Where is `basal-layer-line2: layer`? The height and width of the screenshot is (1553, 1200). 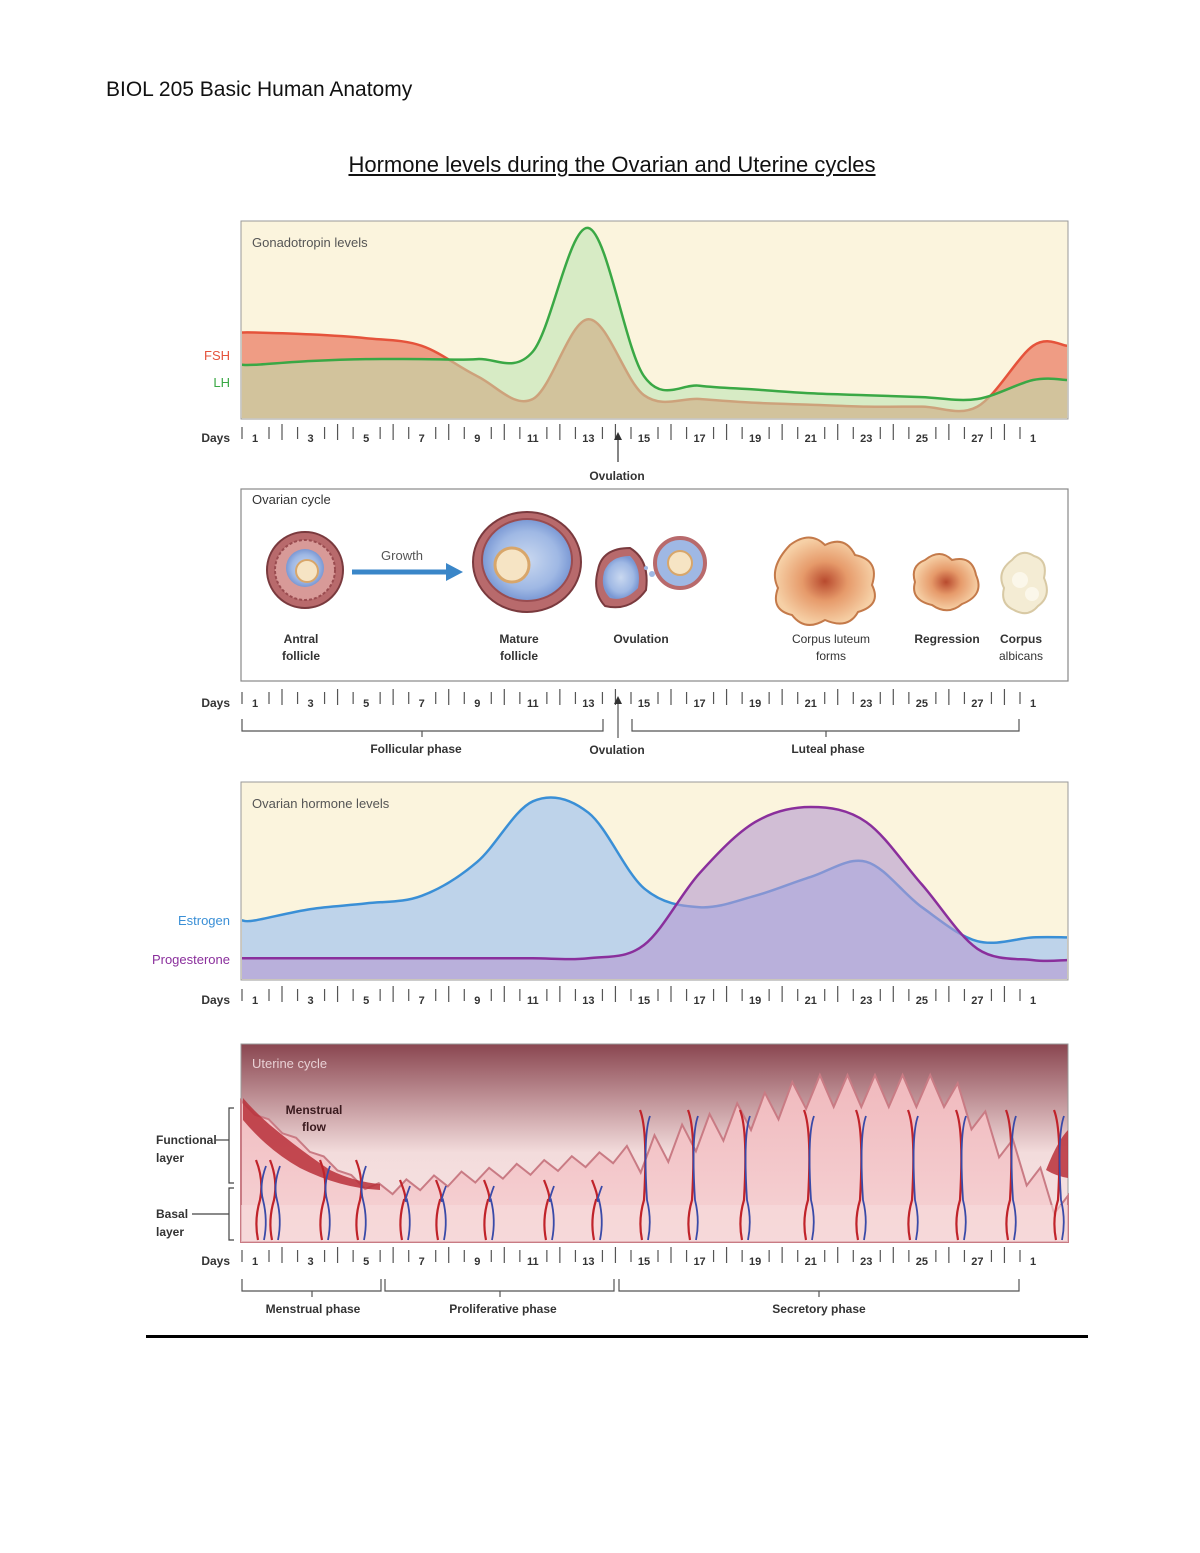
basal-layer-line2: layer is located at coordinates (170, 1232).